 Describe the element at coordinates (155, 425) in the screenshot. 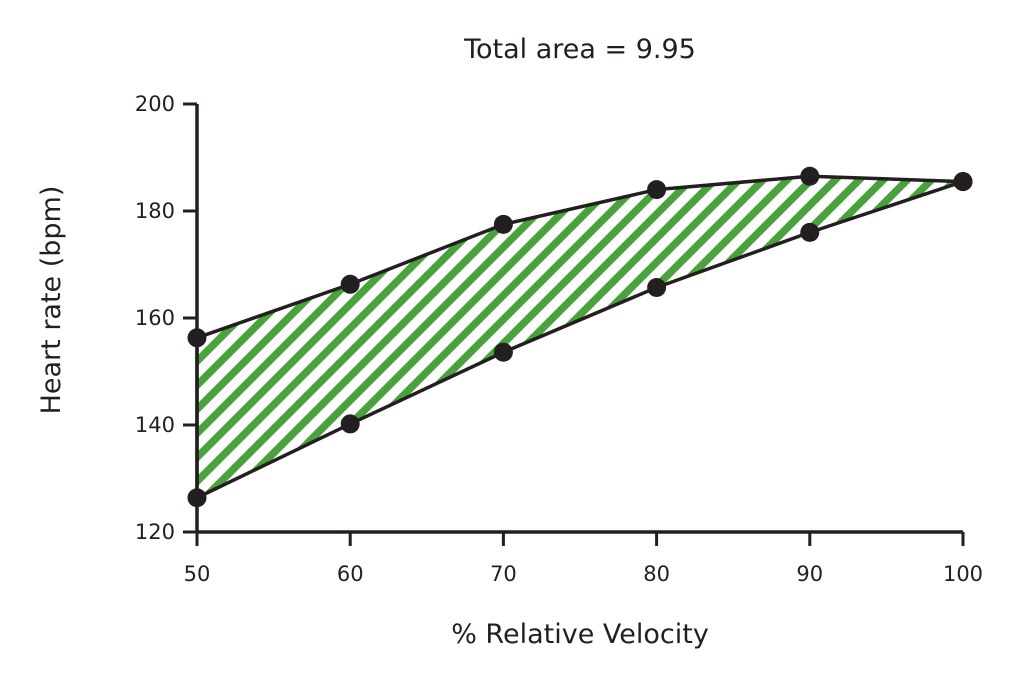

I see `y-tick-label: 140` at that location.